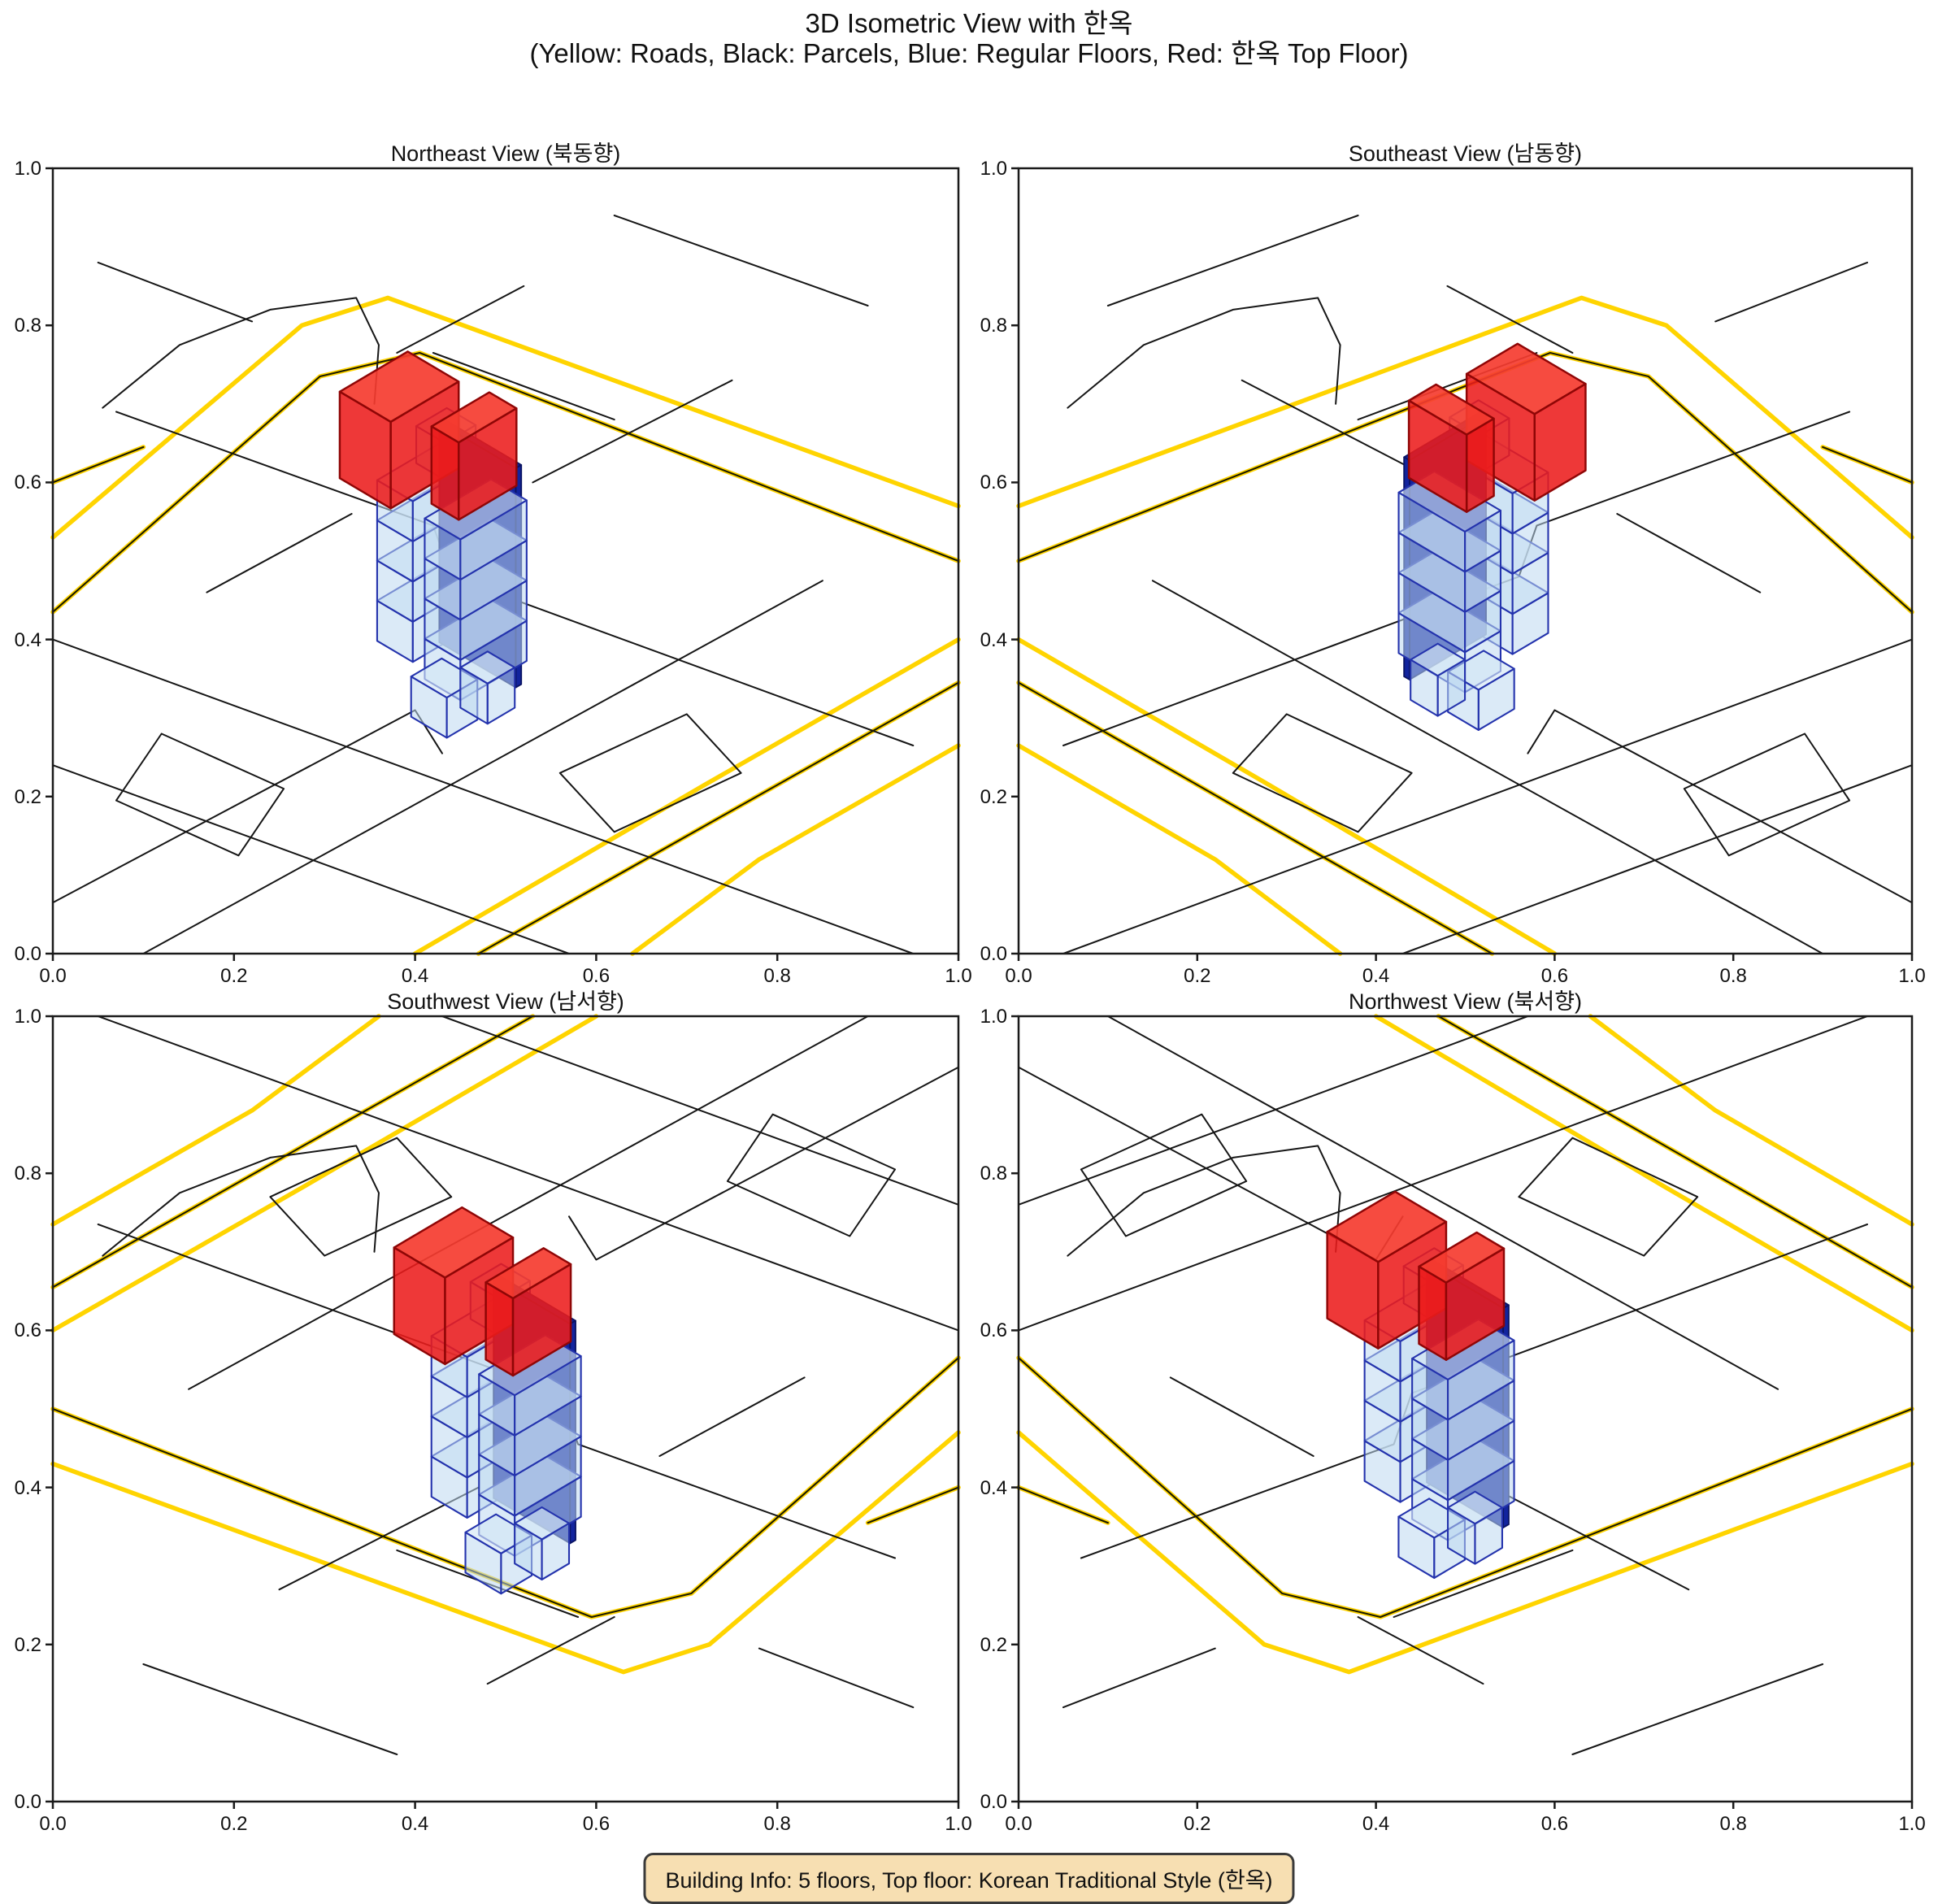 Image resolution: width=1938 pixels, height=1904 pixels. Describe the element at coordinates (1465, 153) in the screenshot. I see `subplot-title-southeast: Southeast View (남동향)` at that location.